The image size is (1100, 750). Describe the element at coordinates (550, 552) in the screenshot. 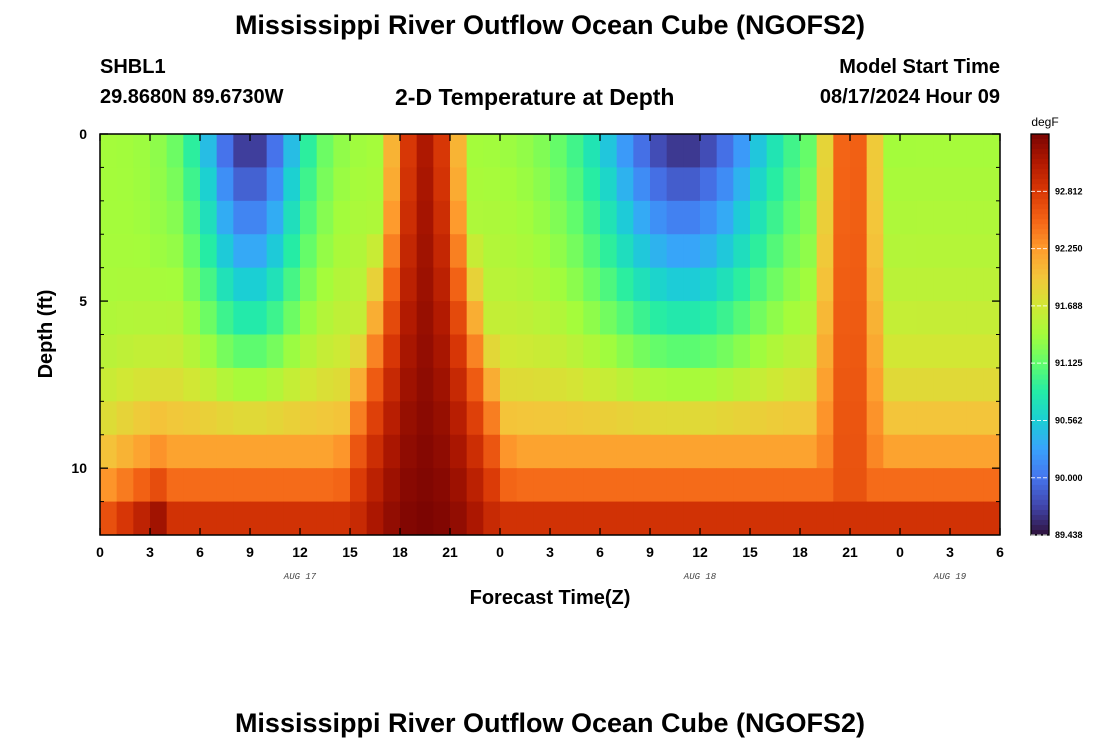

I see `x-tick-label: 3` at that location.